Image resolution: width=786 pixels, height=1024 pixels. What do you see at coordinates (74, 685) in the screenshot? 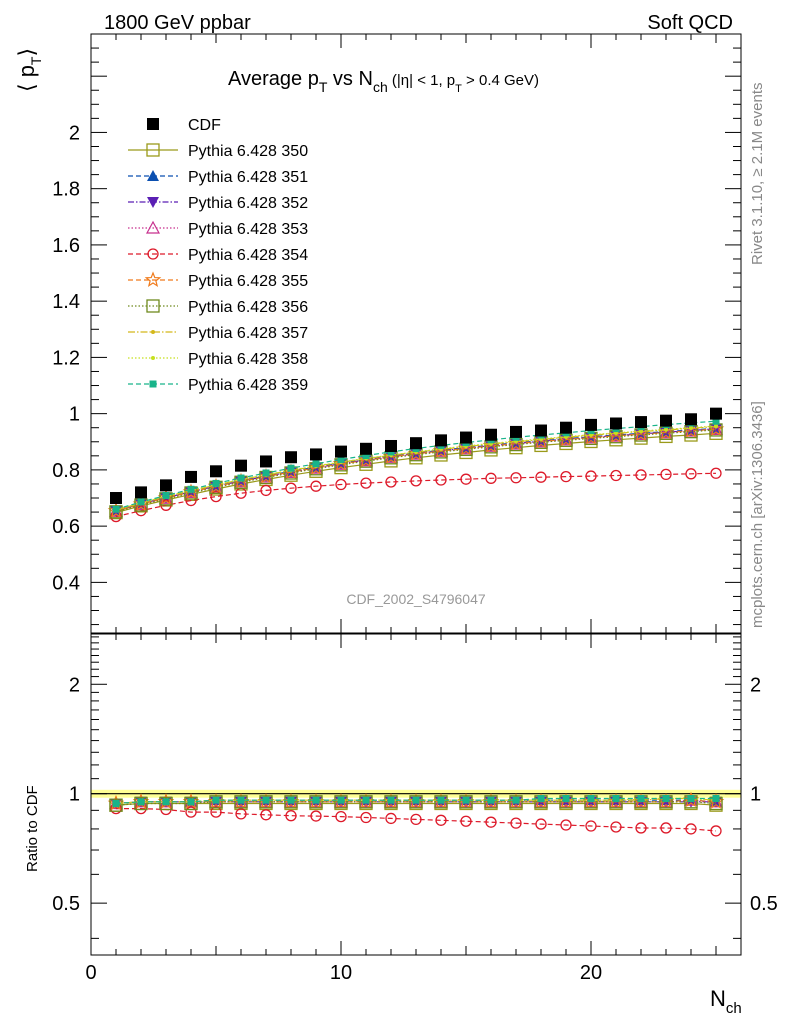
I see `ratio-y-tick-label: 2` at bounding box center [74, 685].